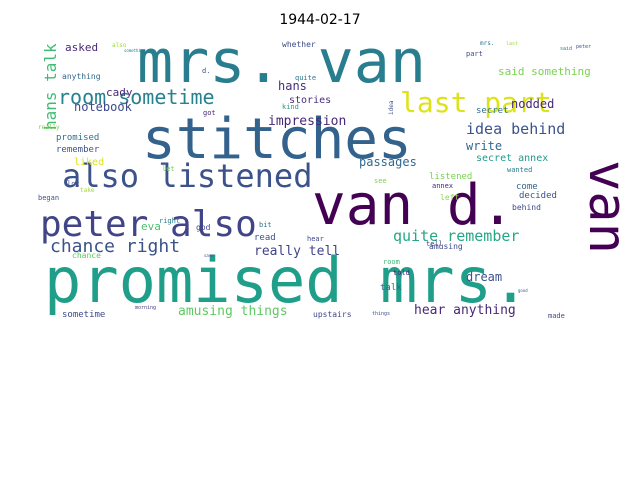 This screenshot has height=480, width=640. Describe the element at coordinates (538, 196) in the screenshot. I see `cloud-word-decided: decided` at that location.